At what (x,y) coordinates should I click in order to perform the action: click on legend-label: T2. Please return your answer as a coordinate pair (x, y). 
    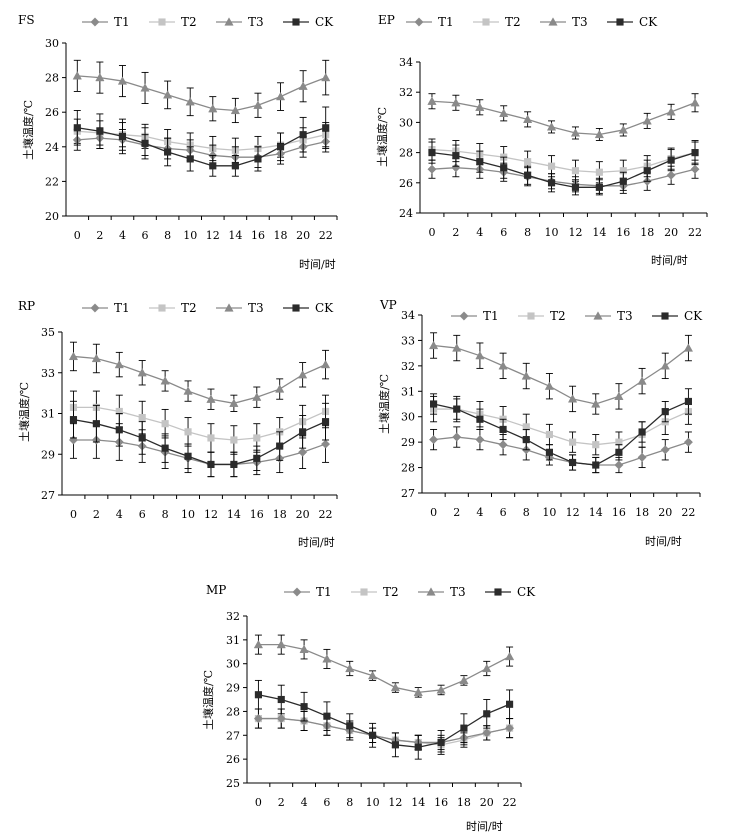
    Looking at the image, I should click on (391, 592).